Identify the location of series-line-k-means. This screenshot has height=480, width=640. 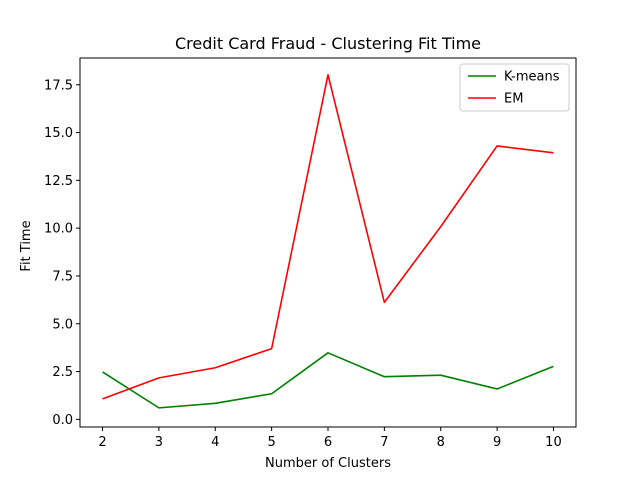
(328, 380).